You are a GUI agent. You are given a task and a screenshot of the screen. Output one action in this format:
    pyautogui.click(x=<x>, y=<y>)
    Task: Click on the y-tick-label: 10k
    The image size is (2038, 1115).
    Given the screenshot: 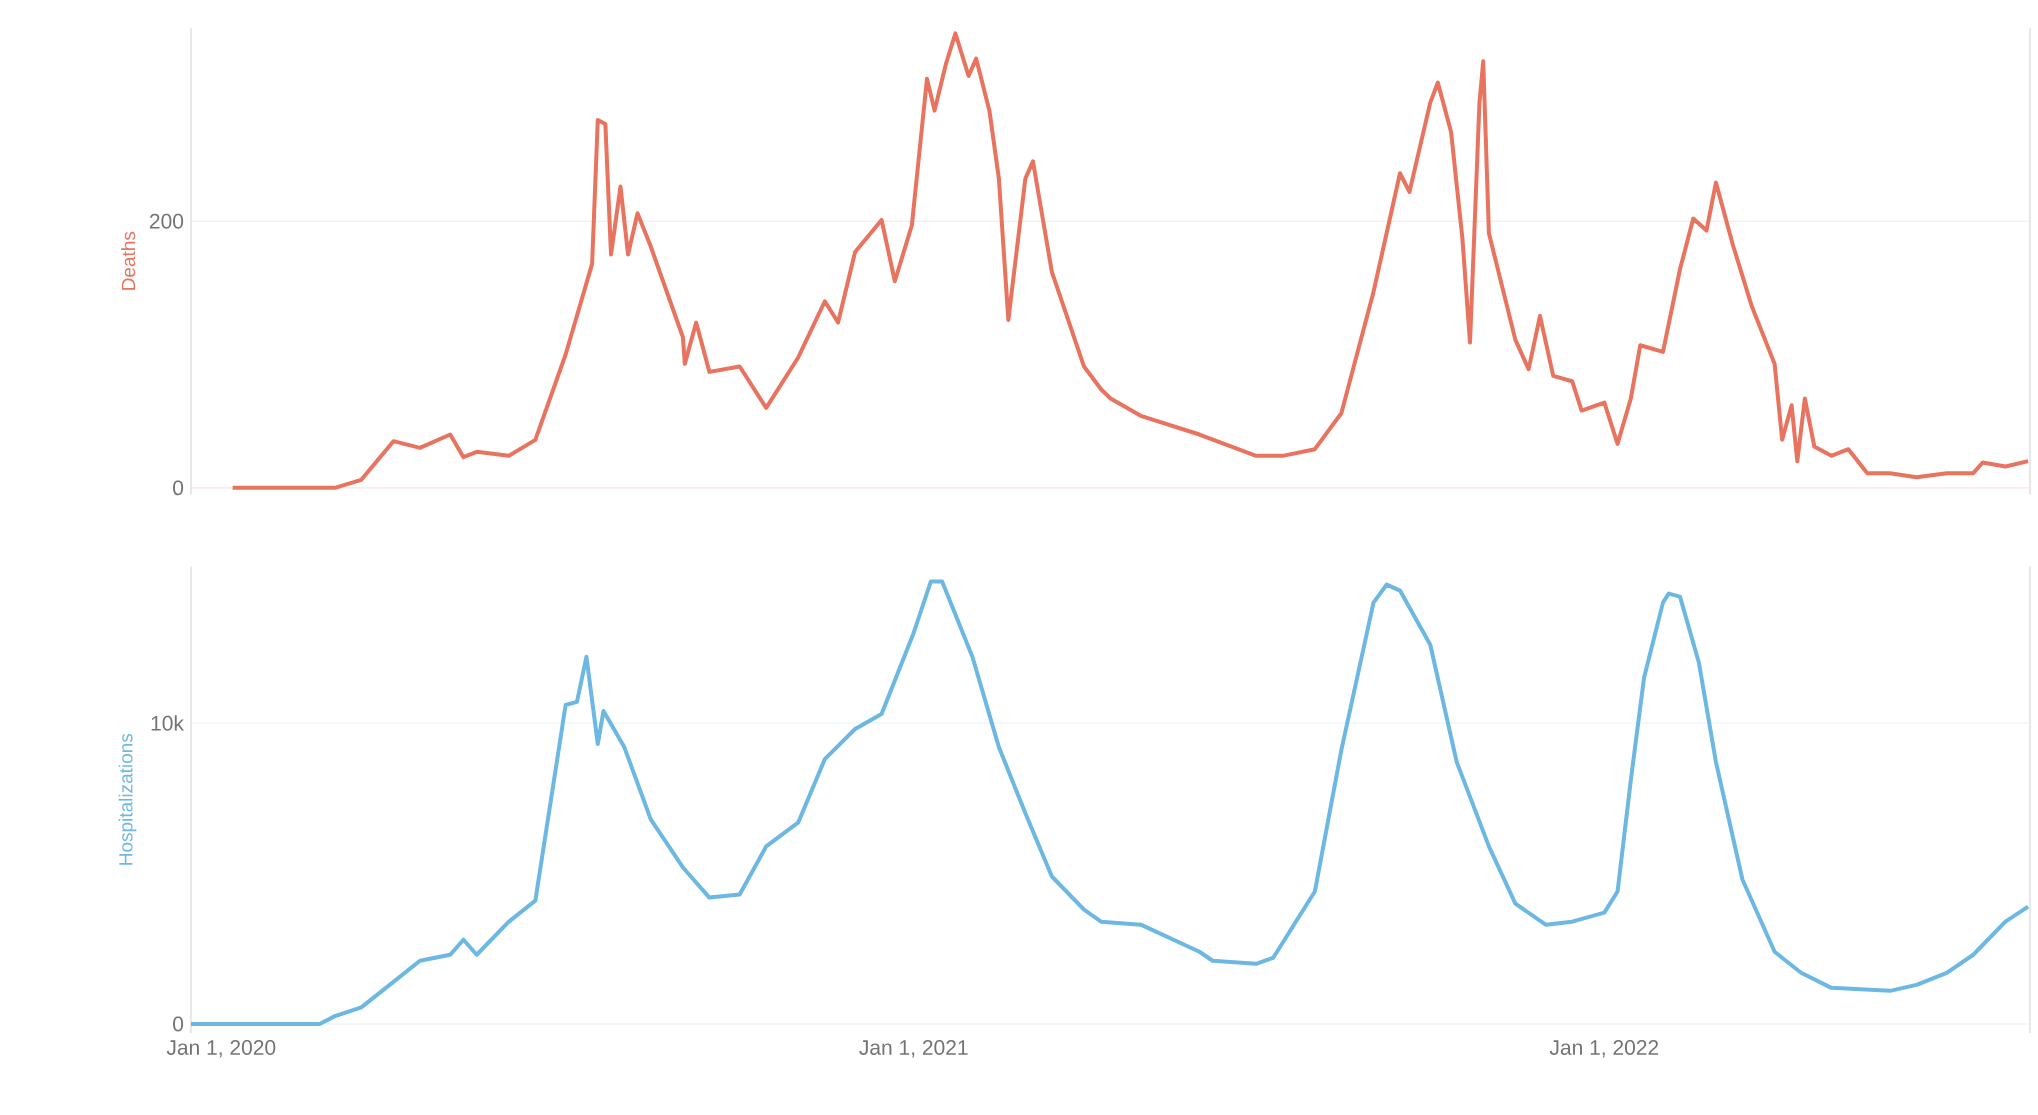 What is the action you would take?
    pyautogui.click(x=167, y=723)
    